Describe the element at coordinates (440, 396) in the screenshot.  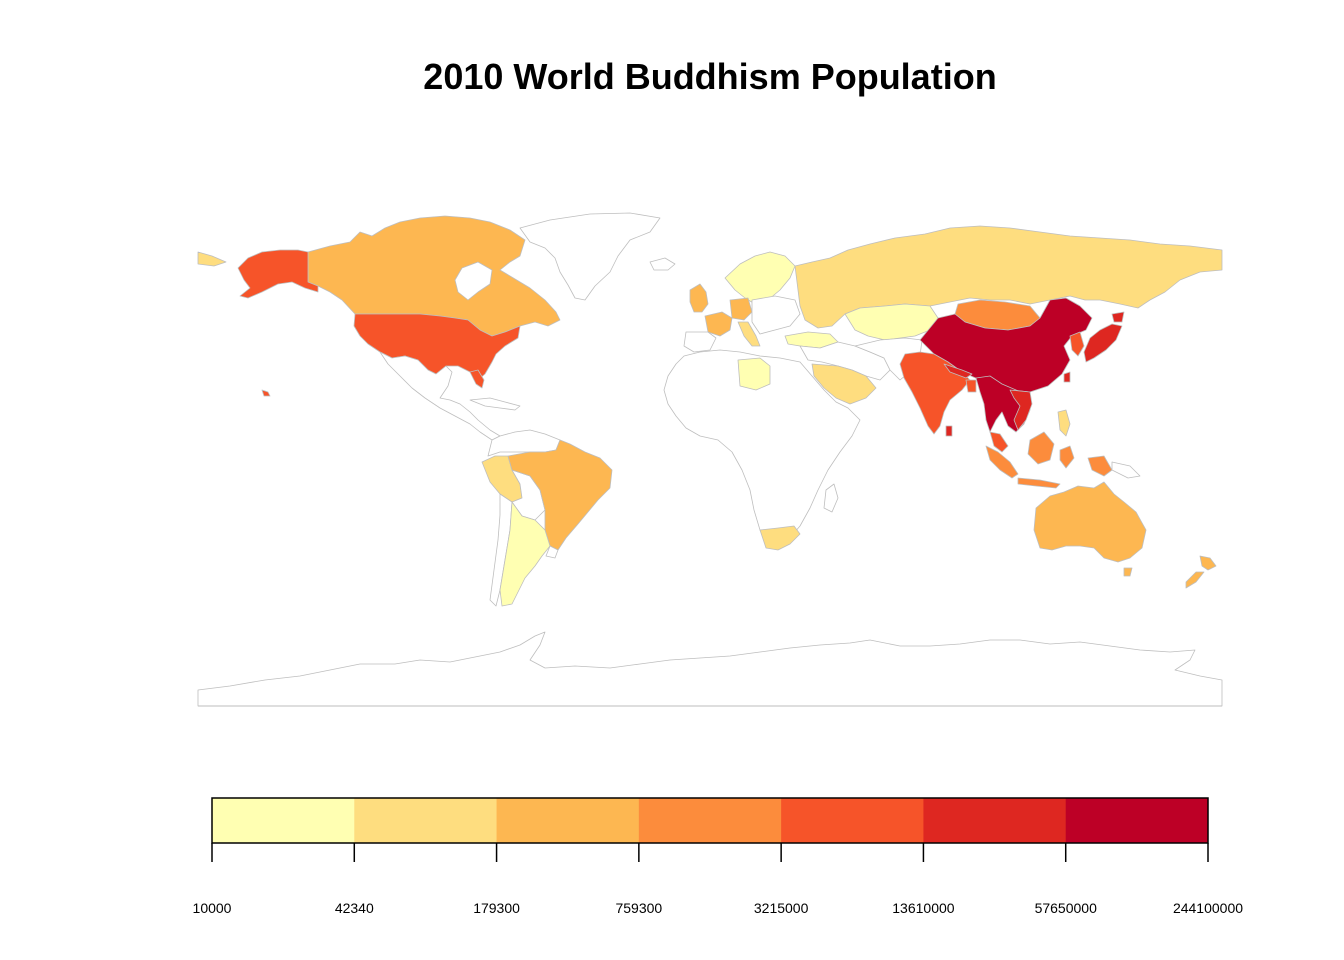
I see `mexico` at that location.